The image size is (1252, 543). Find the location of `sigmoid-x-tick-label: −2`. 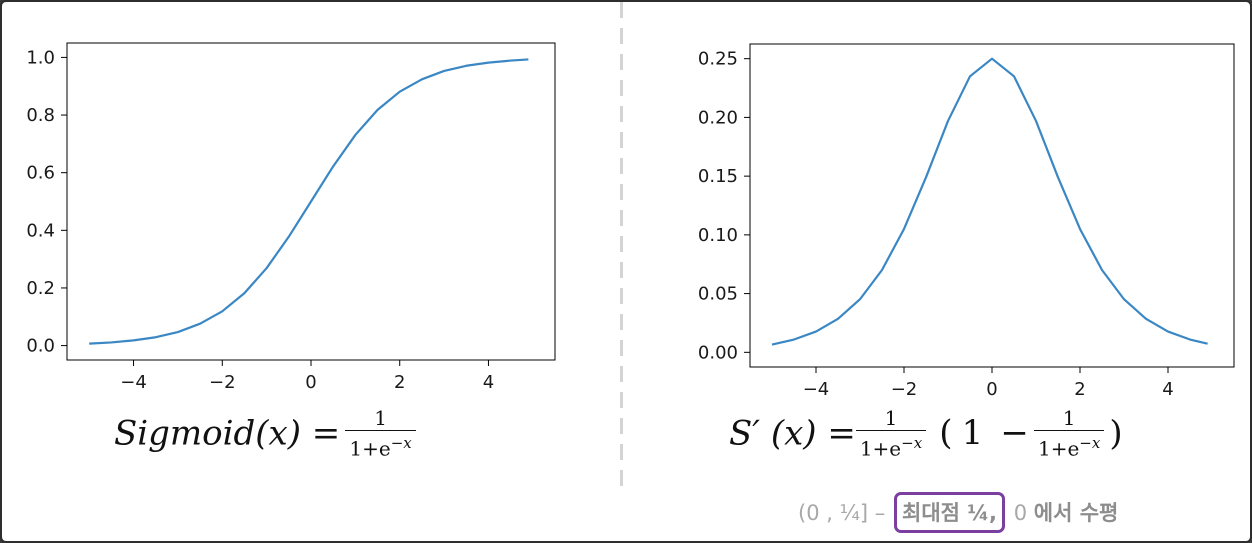

sigmoid-x-tick-label: −2 is located at coordinates (222, 382).